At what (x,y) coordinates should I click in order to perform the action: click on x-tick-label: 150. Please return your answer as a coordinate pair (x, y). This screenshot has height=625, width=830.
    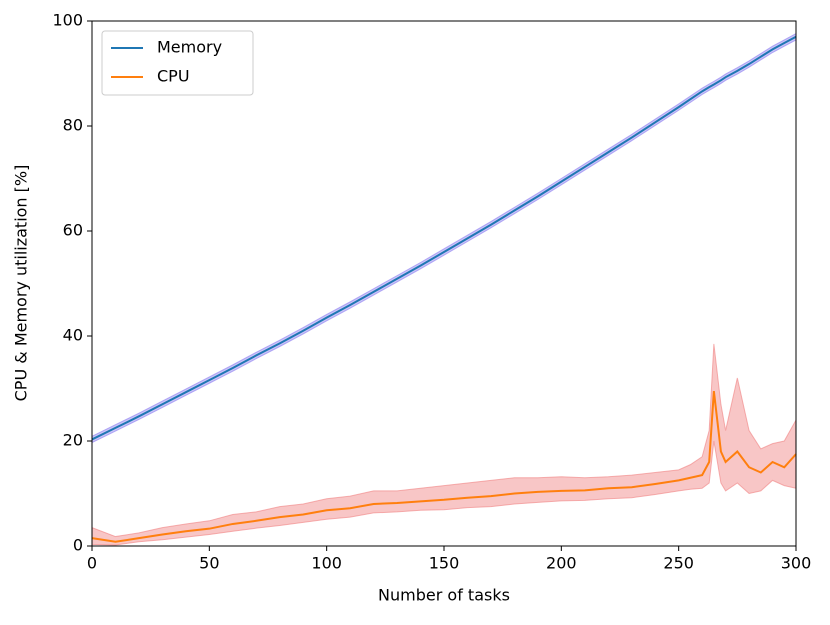
    Looking at the image, I should click on (444, 563).